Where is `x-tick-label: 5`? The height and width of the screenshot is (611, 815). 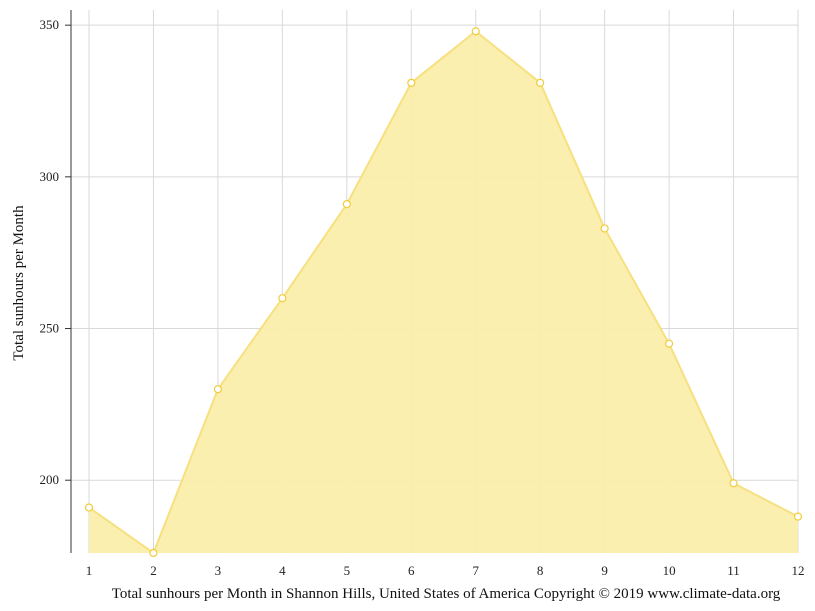 x-tick-label: 5 is located at coordinates (347, 570).